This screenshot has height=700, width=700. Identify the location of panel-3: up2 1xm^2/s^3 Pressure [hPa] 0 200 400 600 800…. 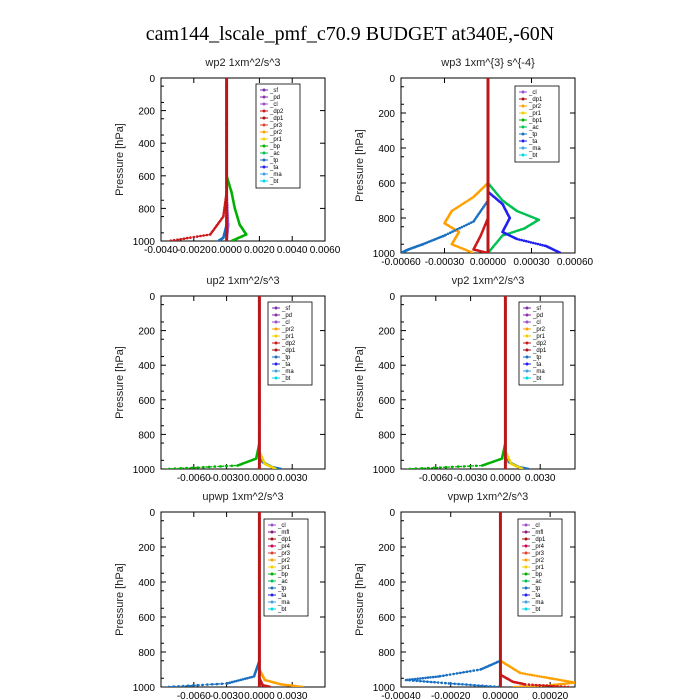
(220, 379).